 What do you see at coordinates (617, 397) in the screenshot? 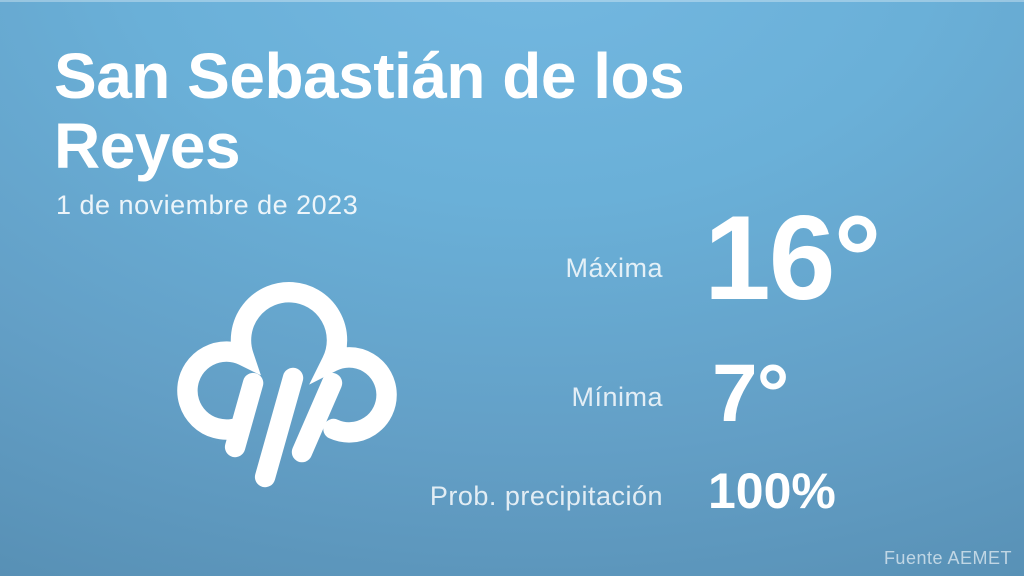
I see `min-temp-label: Mínima` at bounding box center [617, 397].